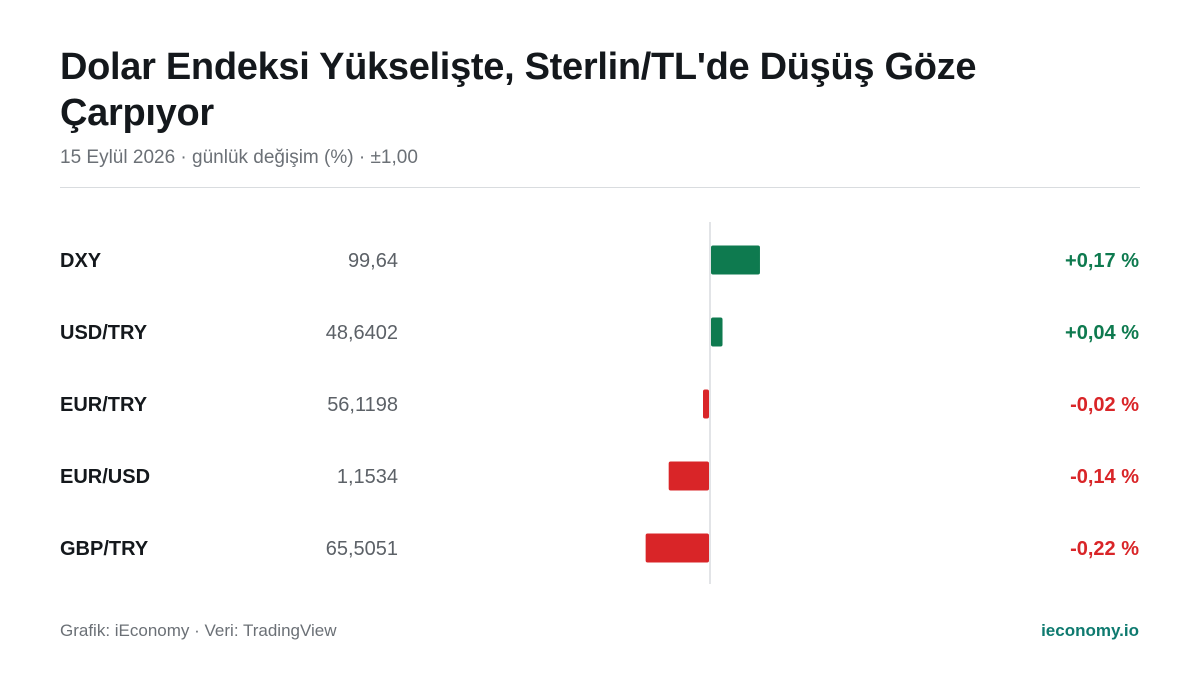 This screenshot has width=1200, height=675. What do you see at coordinates (81, 261) in the screenshot?
I see `row-label: DXY` at bounding box center [81, 261].